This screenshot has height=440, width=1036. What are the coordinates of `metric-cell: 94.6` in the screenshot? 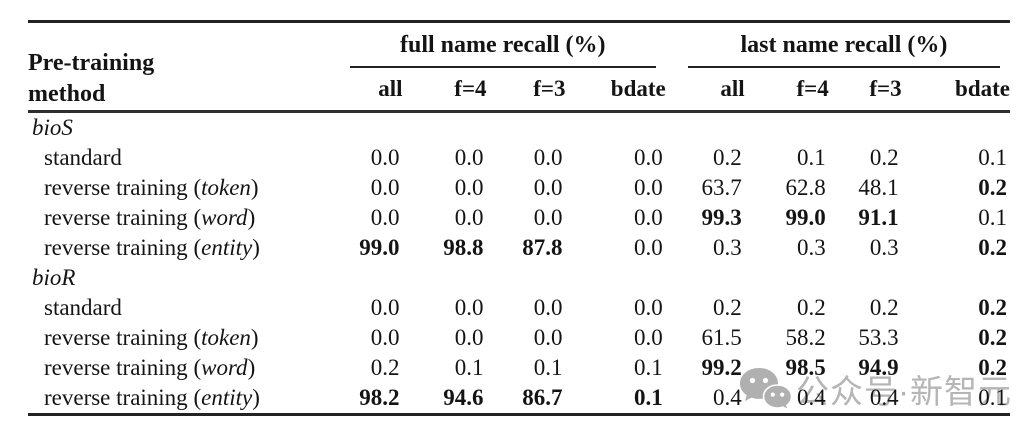 It's located at (463, 397).